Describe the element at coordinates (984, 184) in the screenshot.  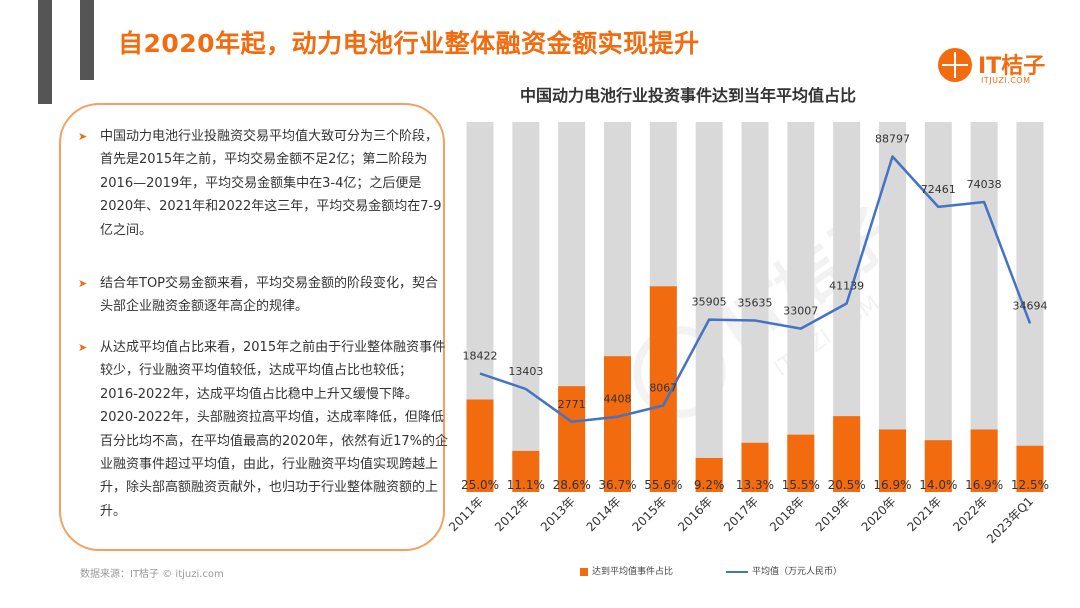
I see `line-value-label: 74038` at that location.